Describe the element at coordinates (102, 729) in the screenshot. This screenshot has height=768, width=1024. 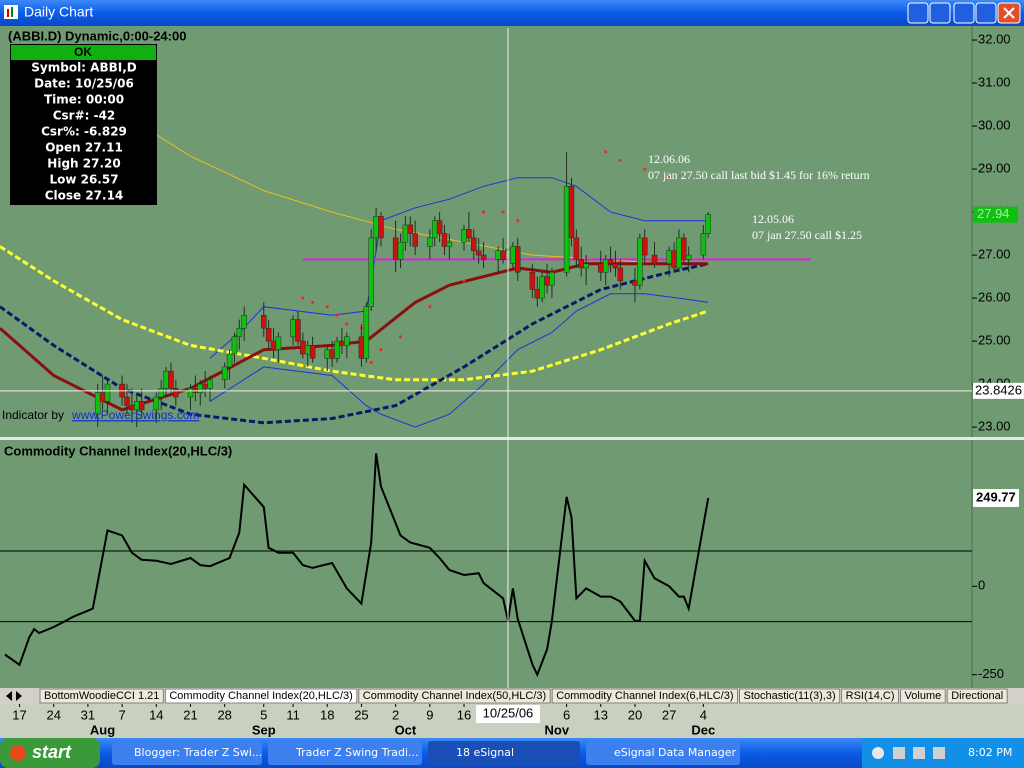
I see `month-label: Aug` at that location.